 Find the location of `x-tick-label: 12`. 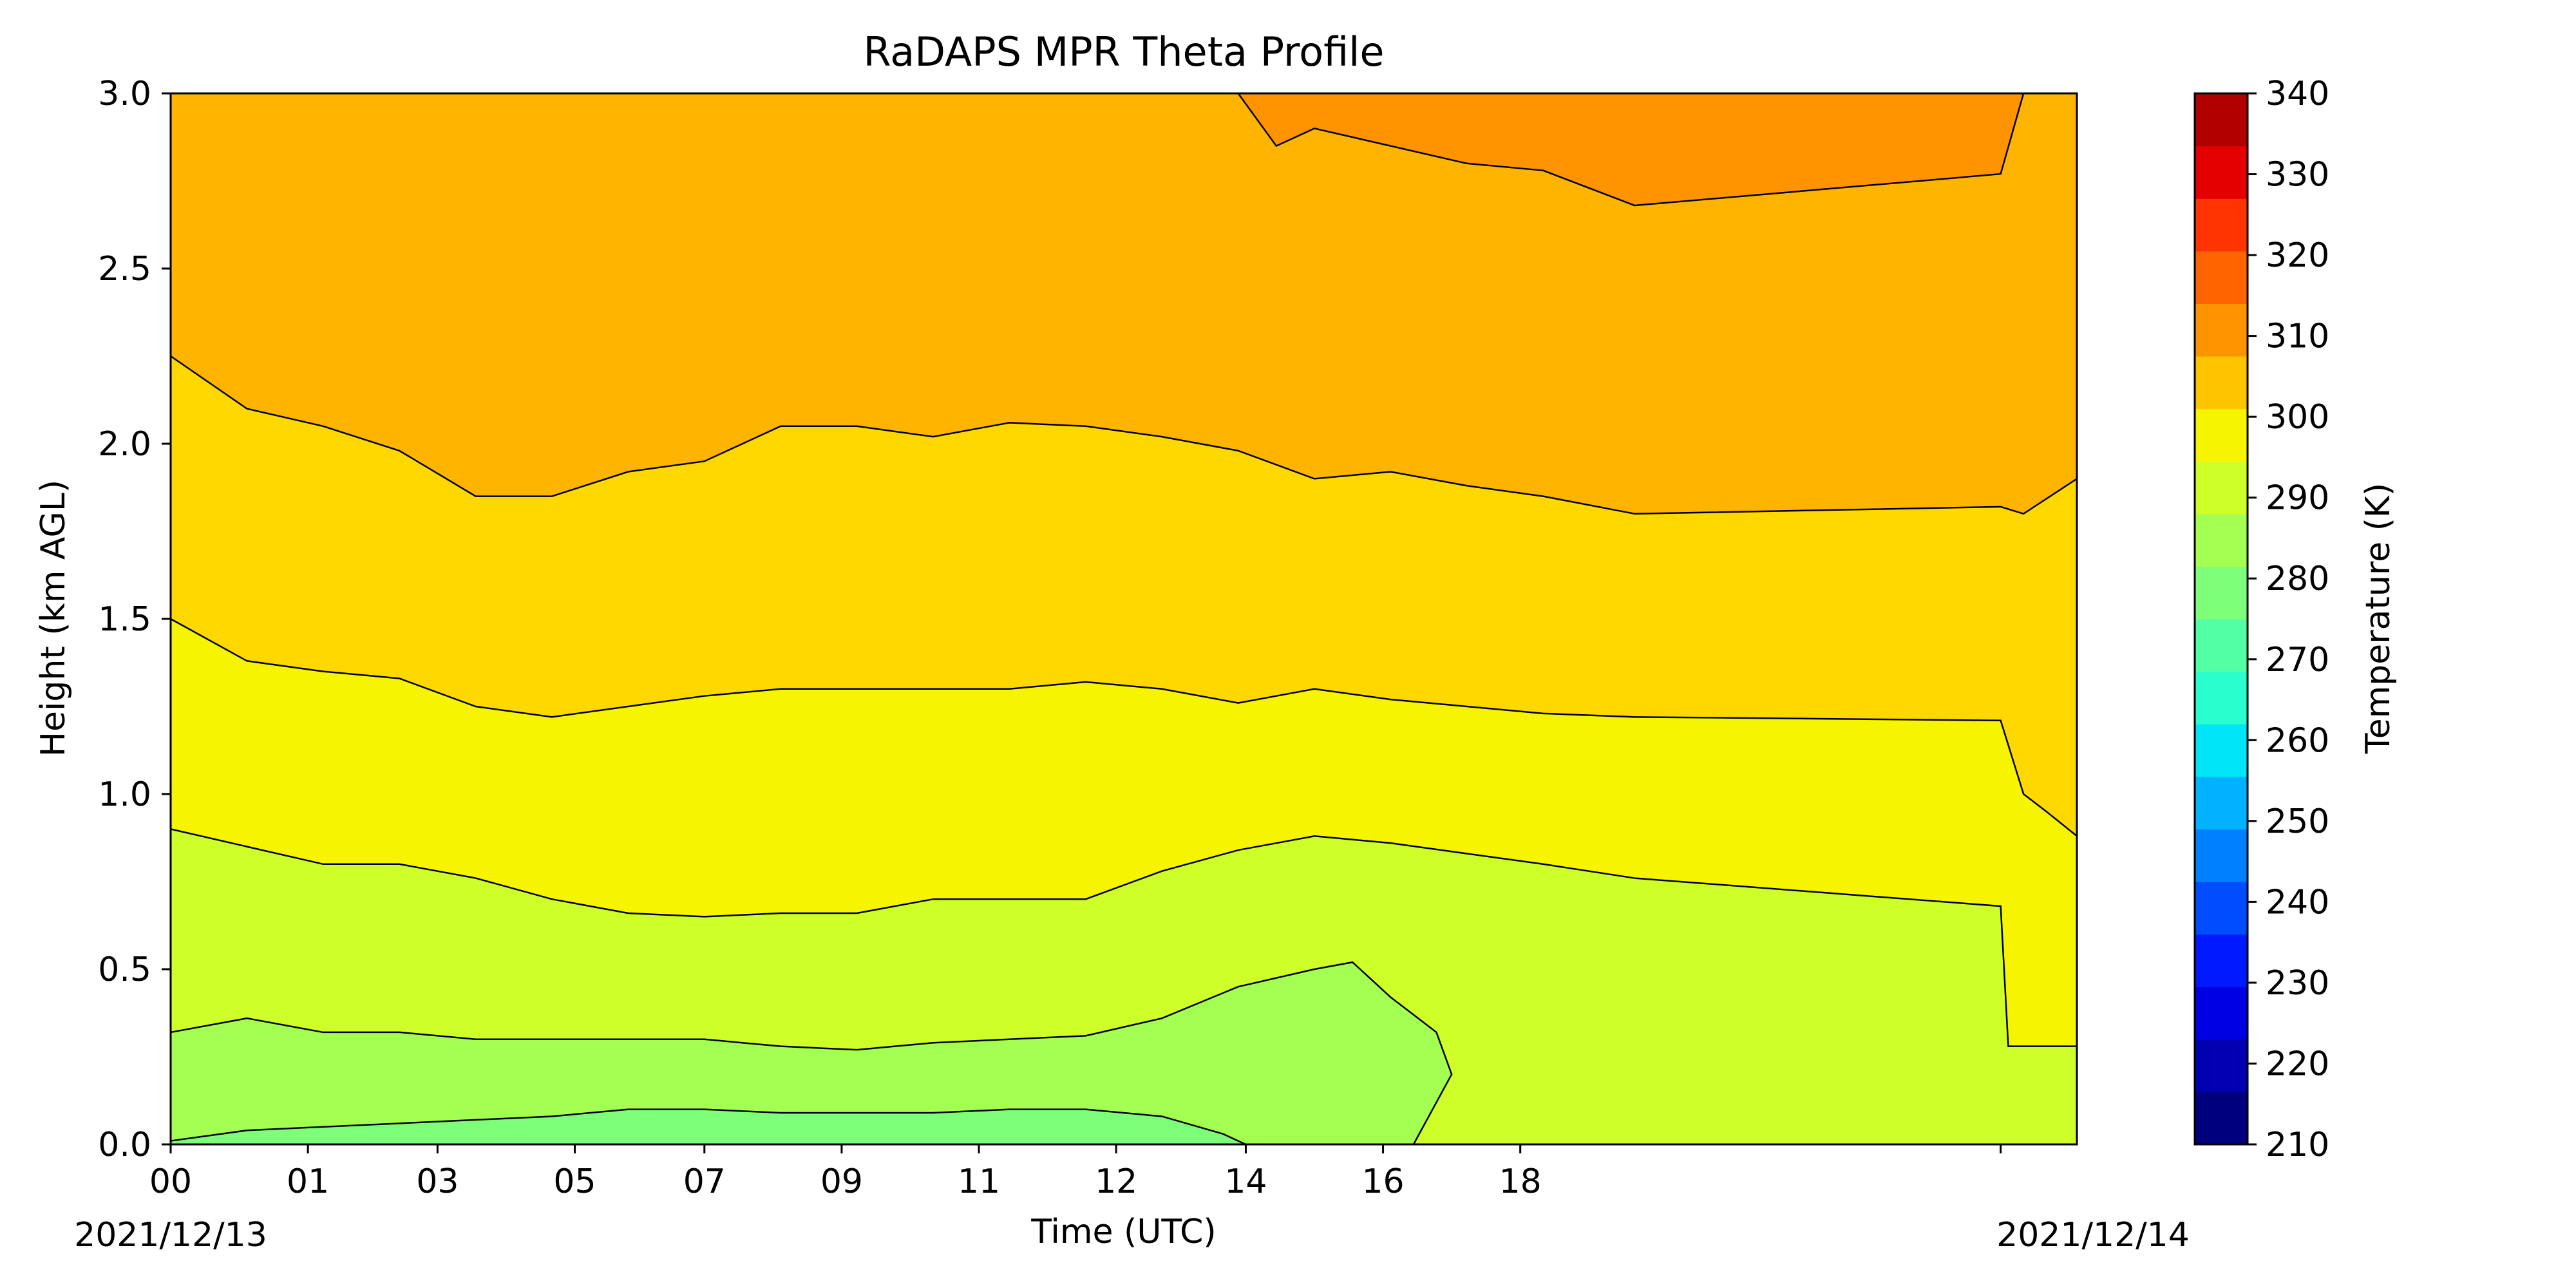

x-tick-label: 12 is located at coordinates (1116, 1181).